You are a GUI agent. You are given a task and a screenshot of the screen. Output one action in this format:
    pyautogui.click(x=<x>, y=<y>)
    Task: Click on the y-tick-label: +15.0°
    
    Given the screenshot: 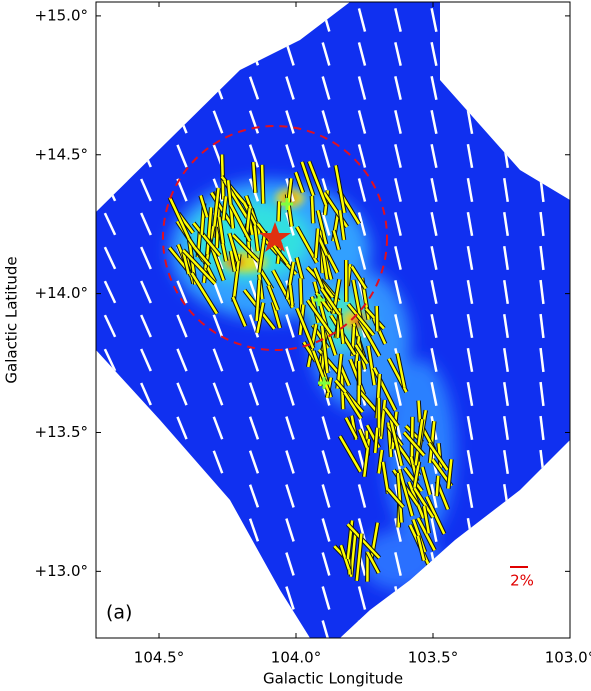 What is the action you would take?
    pyautogui.click(x=61, y=15)
    